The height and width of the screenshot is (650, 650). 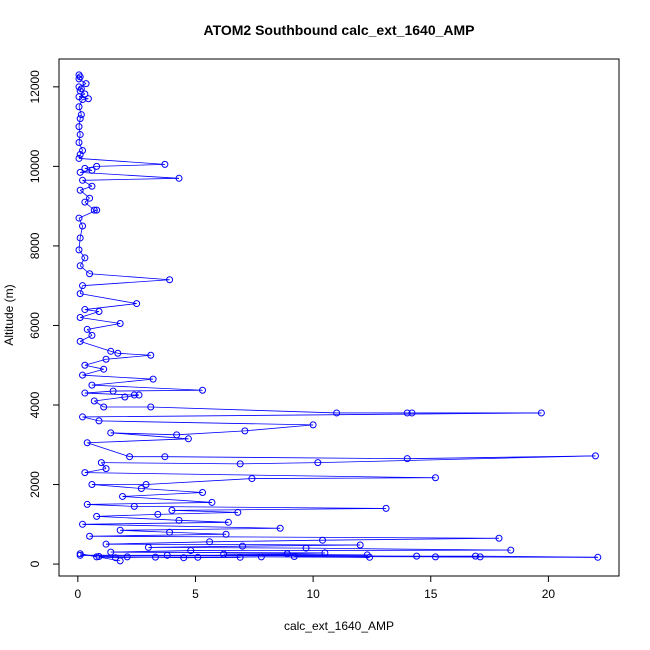 What do you see at coordinates (313, 594) in the screenshot?
I see `x-tick-label: 10` at bounding box center [313, 594].